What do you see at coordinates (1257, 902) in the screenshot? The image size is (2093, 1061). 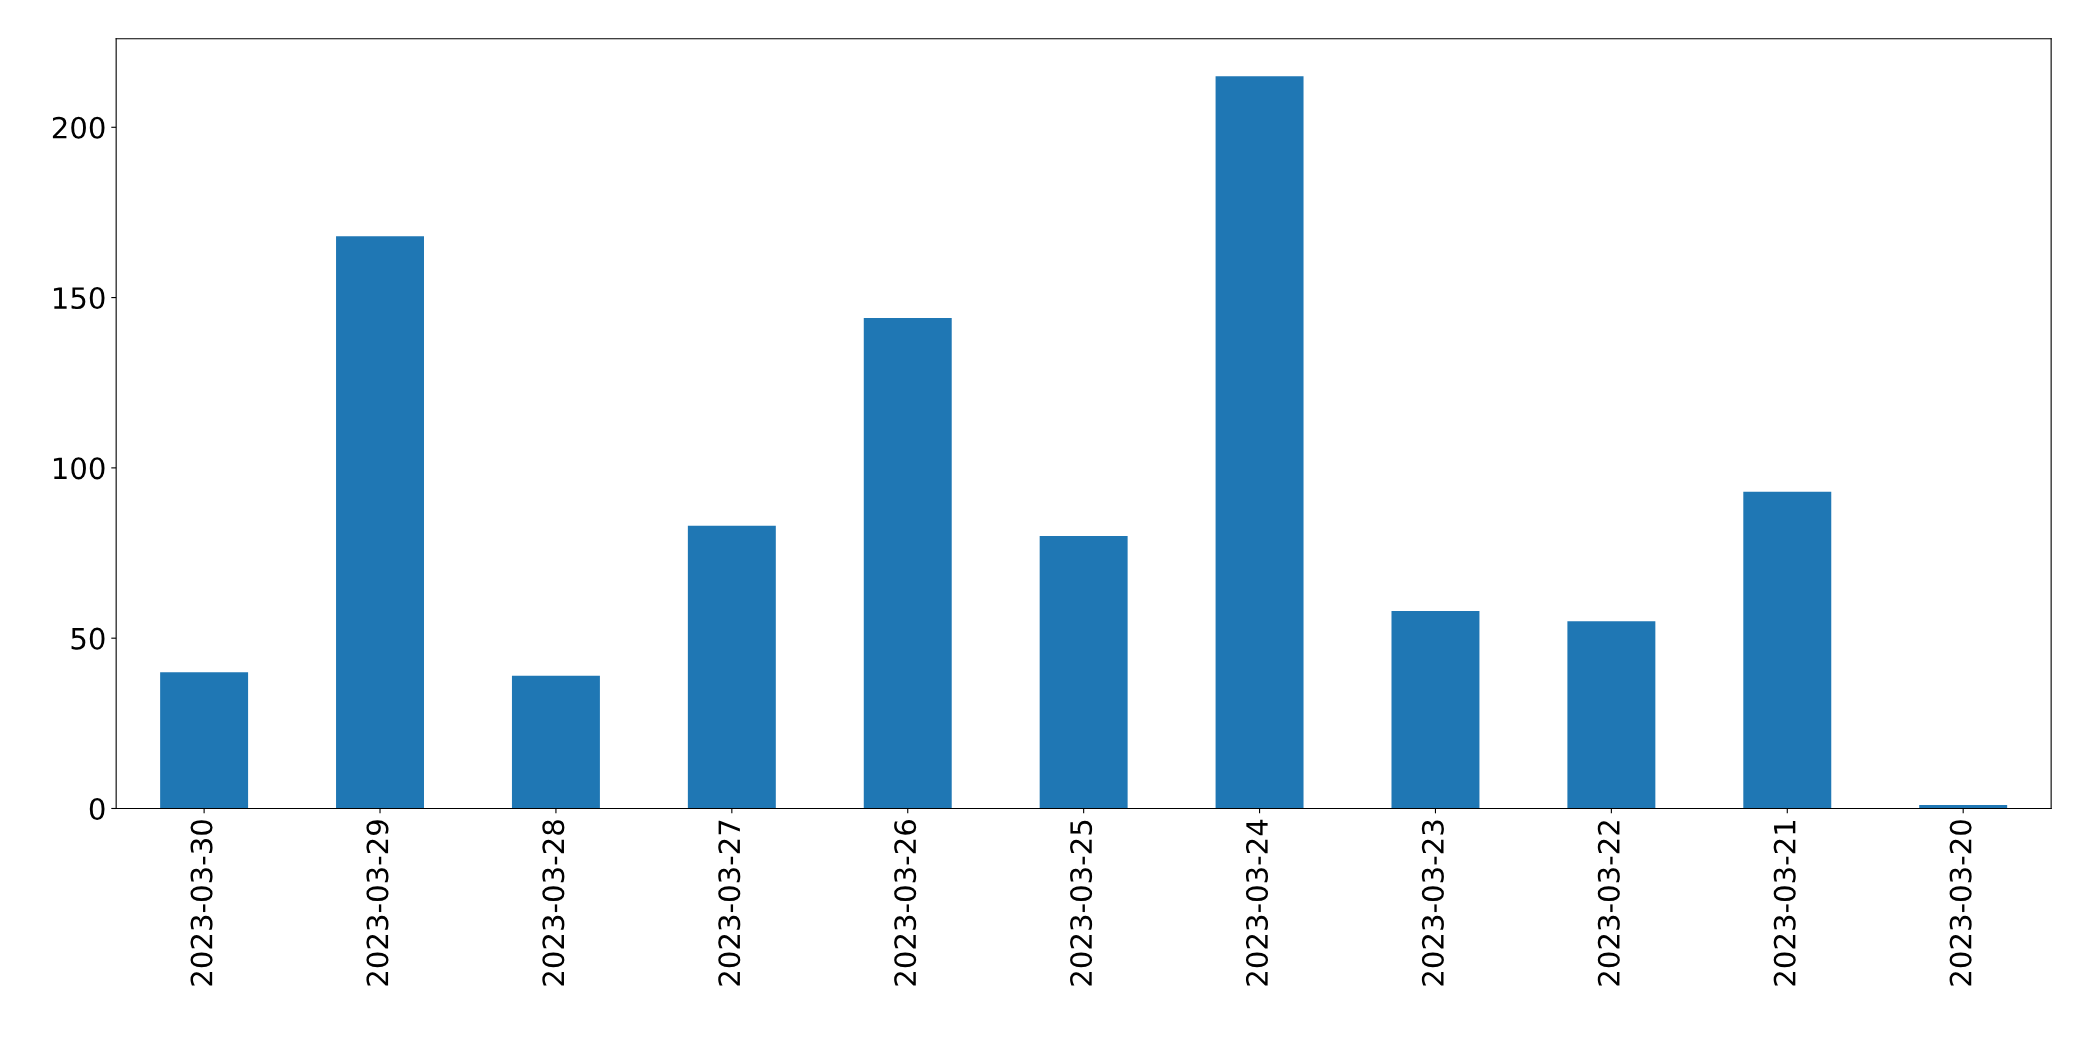 I see `x-tick-label: 2023-03-24` at bounding box center [1257, 902].